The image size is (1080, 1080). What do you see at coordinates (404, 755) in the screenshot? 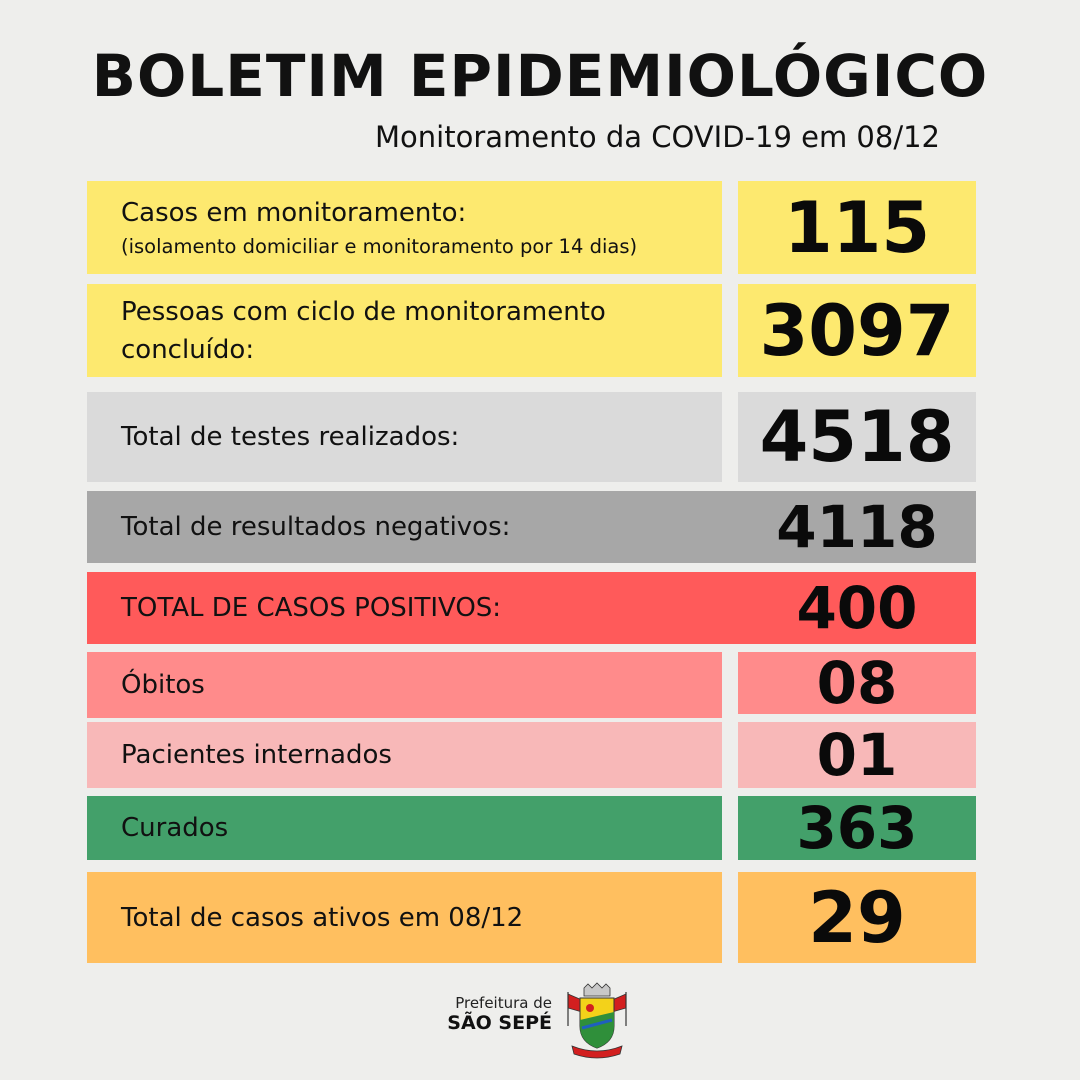
I see `row-hospitalized-label: Pacientes internados` at bounding box center [404, 755].